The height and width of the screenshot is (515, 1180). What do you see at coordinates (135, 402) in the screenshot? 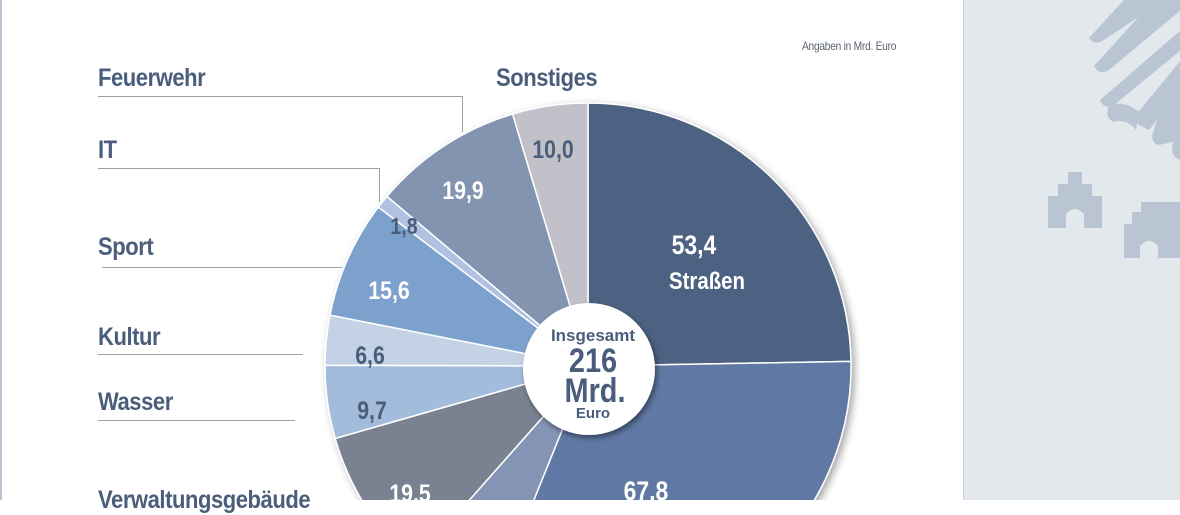
I see `label-wasser: Wasser` at bounding box center [135, 402].